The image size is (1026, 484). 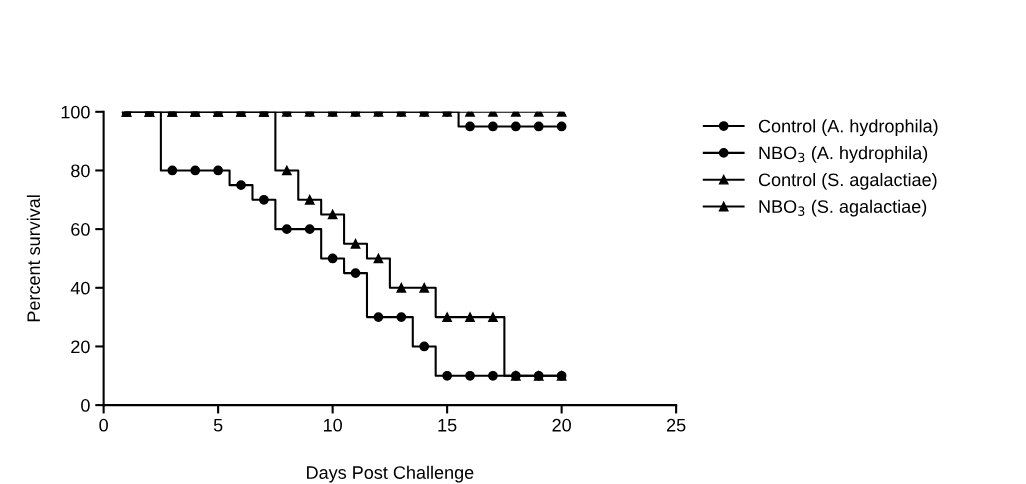 I want to click on legend-label: NBO$_{3}$ (S. agalactiae), so click(x=843, y=208).